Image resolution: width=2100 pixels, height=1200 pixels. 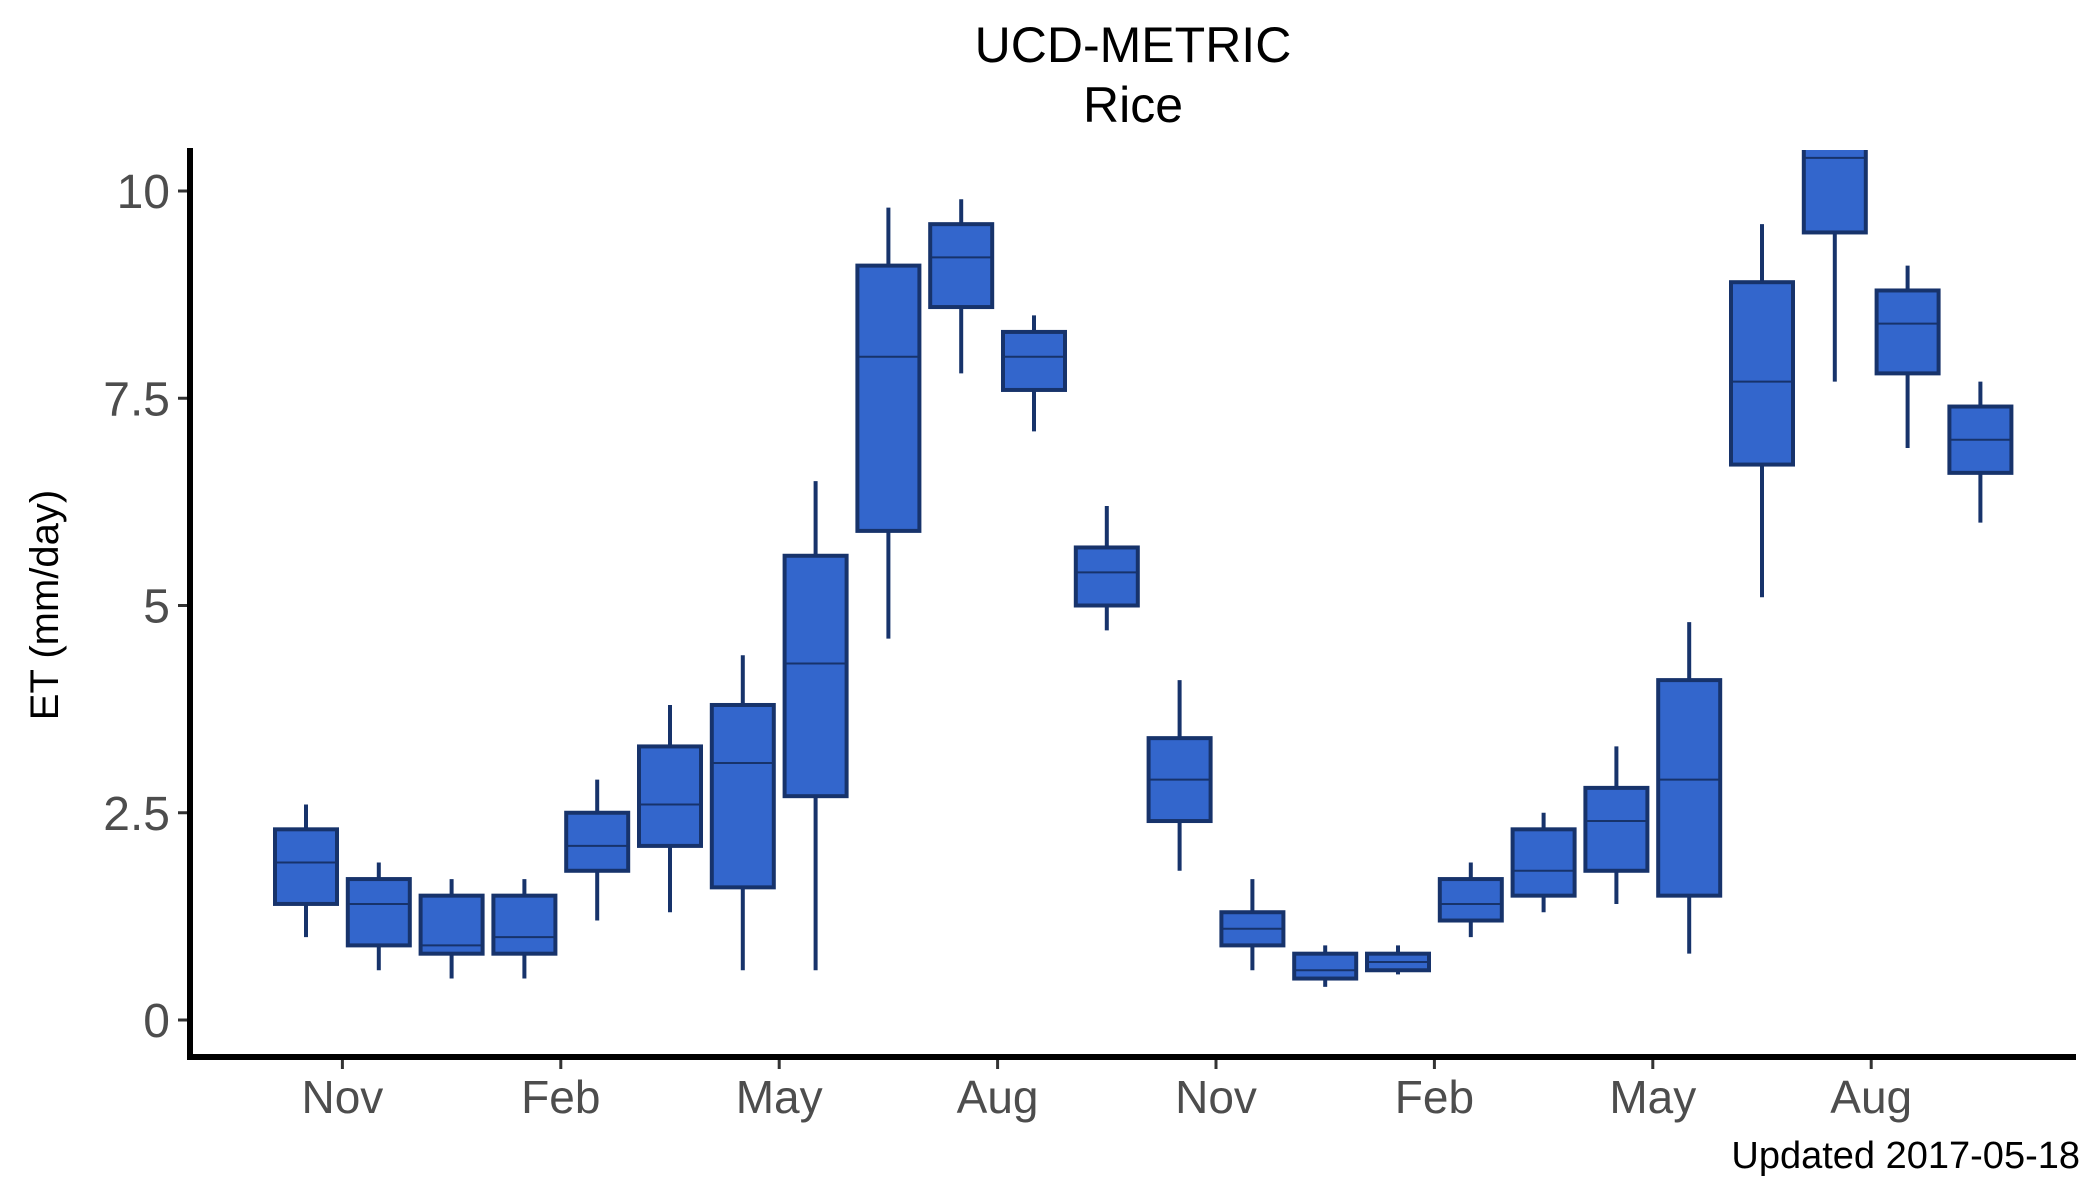 What do you see at coordinates (1905, 1156) in the screenshot?
I see `updated-caption: Updated 2017-05-18` at bounding box center [1905, 1156].